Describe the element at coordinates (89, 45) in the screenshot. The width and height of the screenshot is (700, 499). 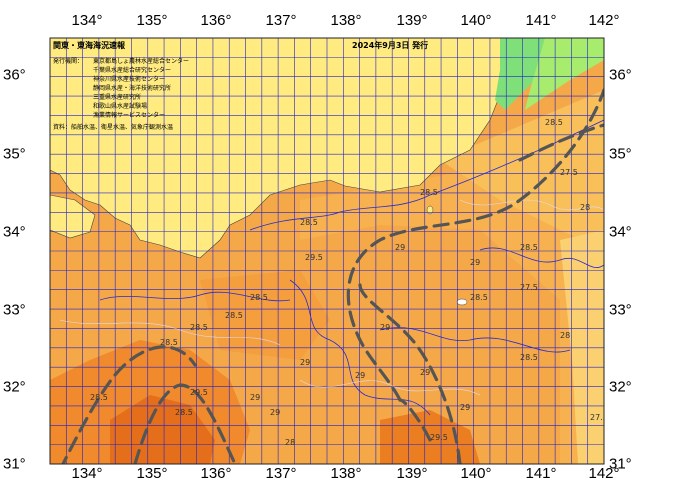
I see `map-title: 関東・東海海況速報` at that location.